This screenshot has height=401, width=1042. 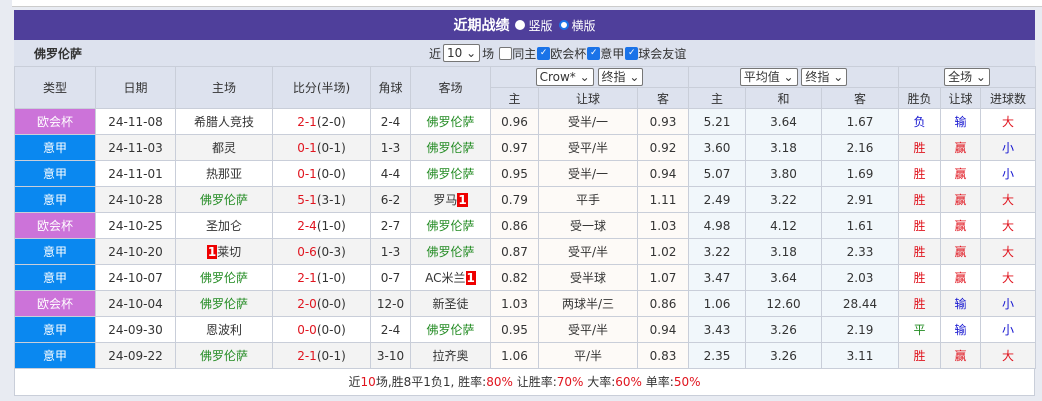 I want to click on home-team: 希腊人竞技, so click(x=224, y=121).